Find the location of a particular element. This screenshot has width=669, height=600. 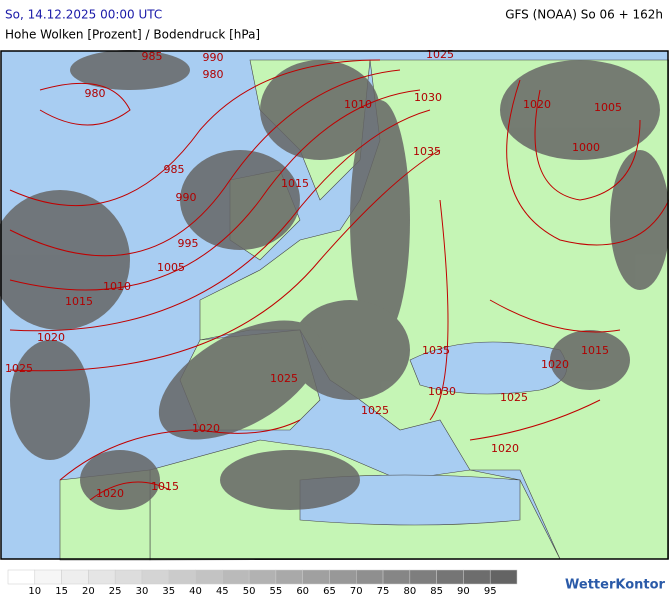

legend-label: 30 is located at coordinates (142, 591).